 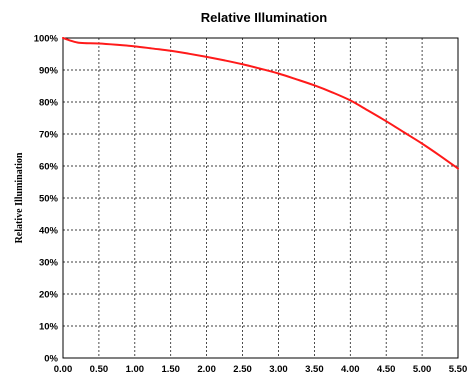 What do you see at coordinates (350, 369) in the screenshot?
I see `x-tick-label: 4.00` at bounding box center [350, 369].